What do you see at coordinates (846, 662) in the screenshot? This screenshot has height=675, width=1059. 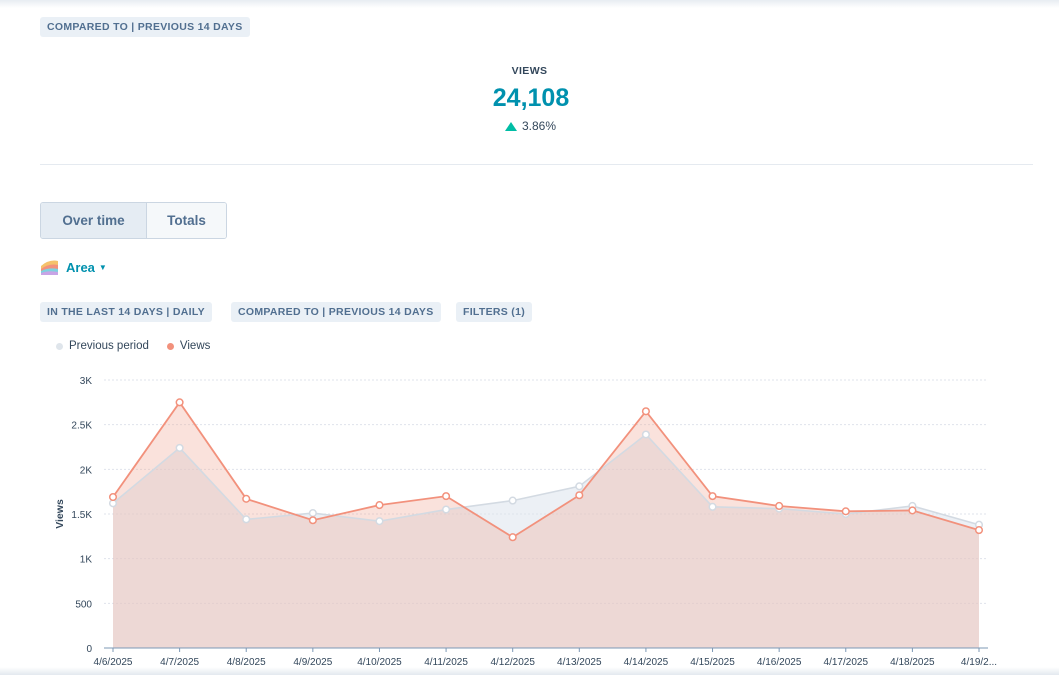 I see `x-tick-label: 4/17/2025` at bounding box center [846, 662].